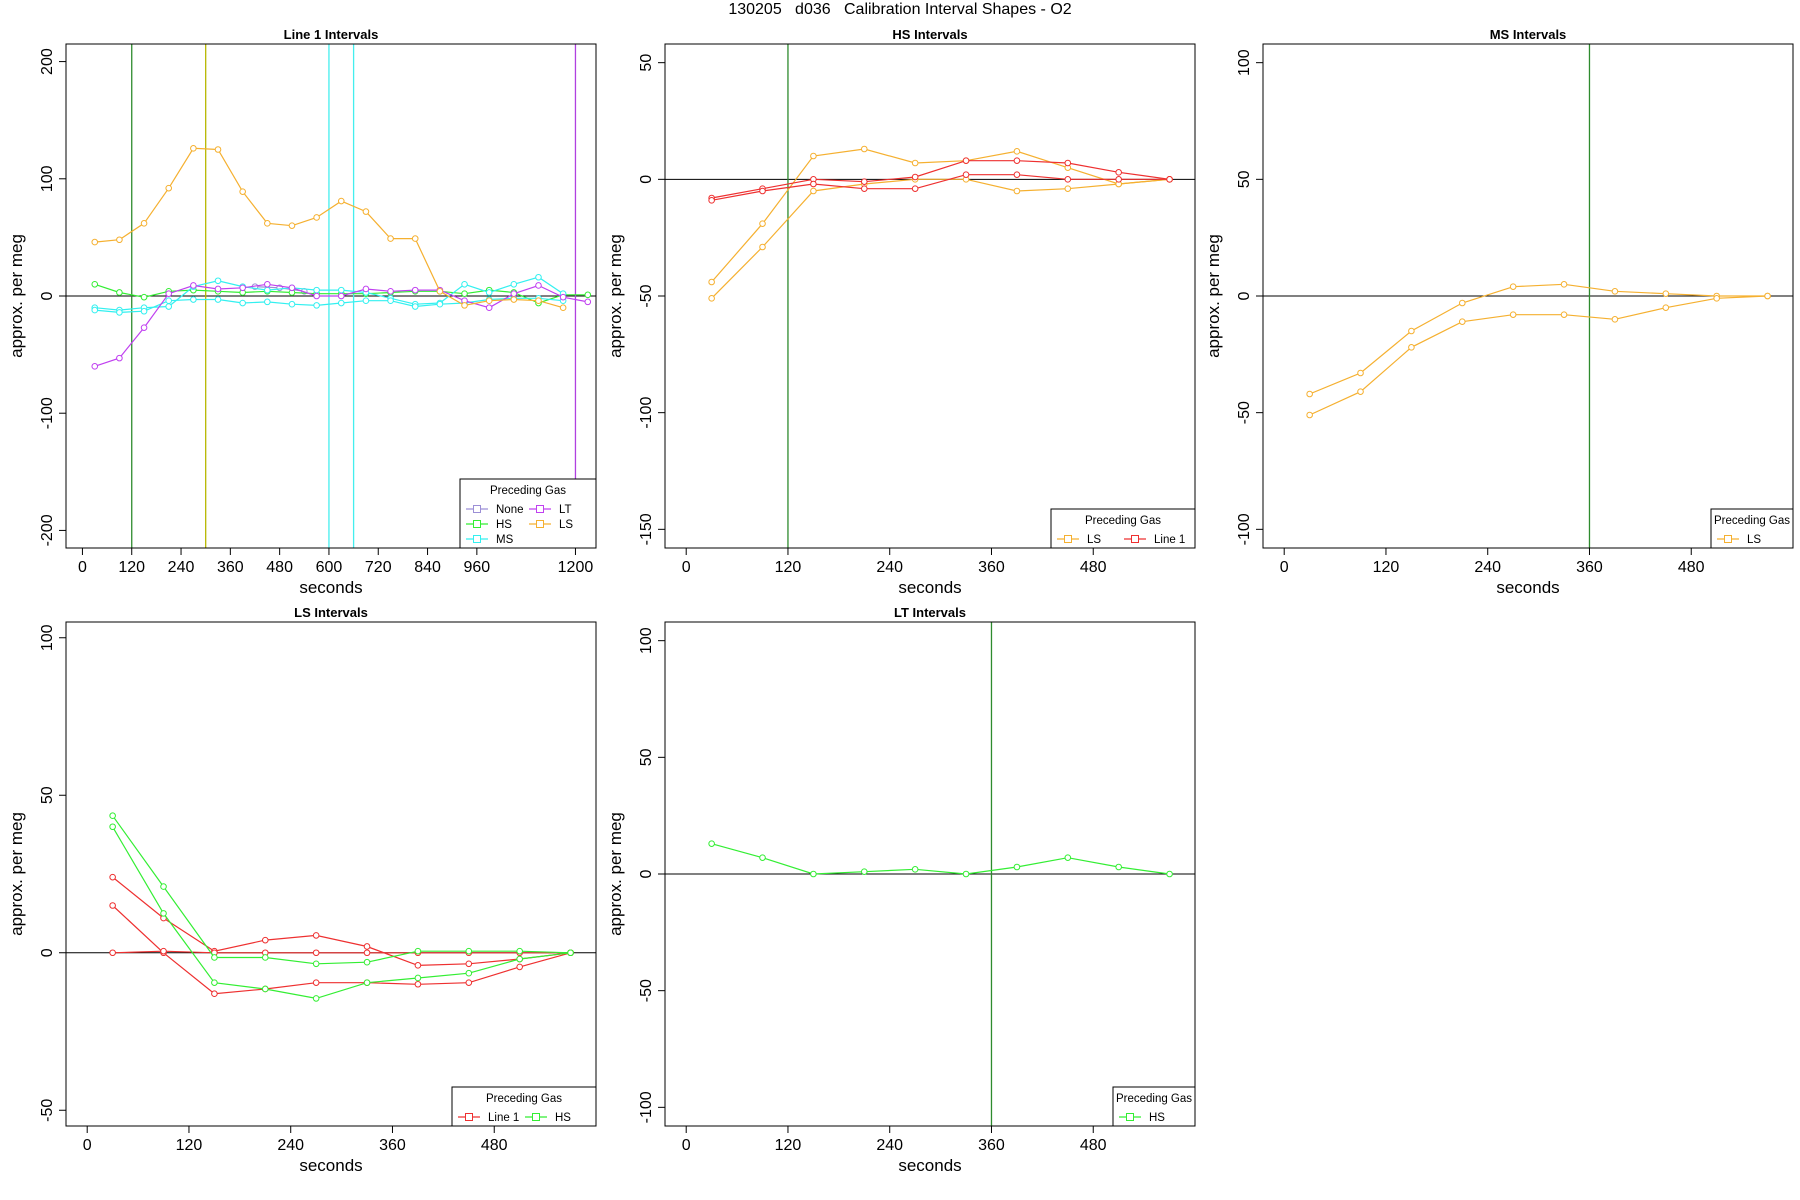 The height and width of the screenshot is (1200, 1800). What do you see at coordinates (495, 510) in the screenshot?
I see `legend-entry: None` at bounding box center [495, 510].